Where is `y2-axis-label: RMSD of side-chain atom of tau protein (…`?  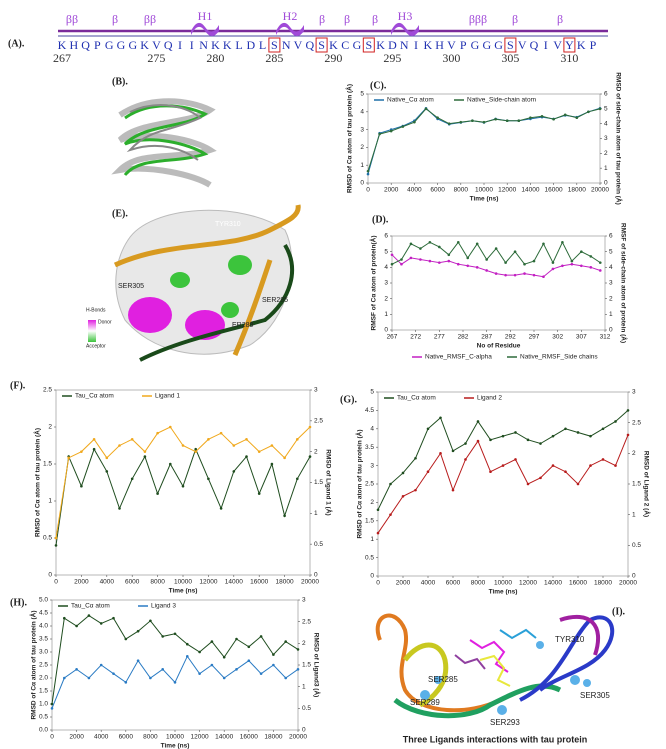 y2-axis-label: RMSD of side-chain atom of tau protein (… is located at coordinates (618, 138).